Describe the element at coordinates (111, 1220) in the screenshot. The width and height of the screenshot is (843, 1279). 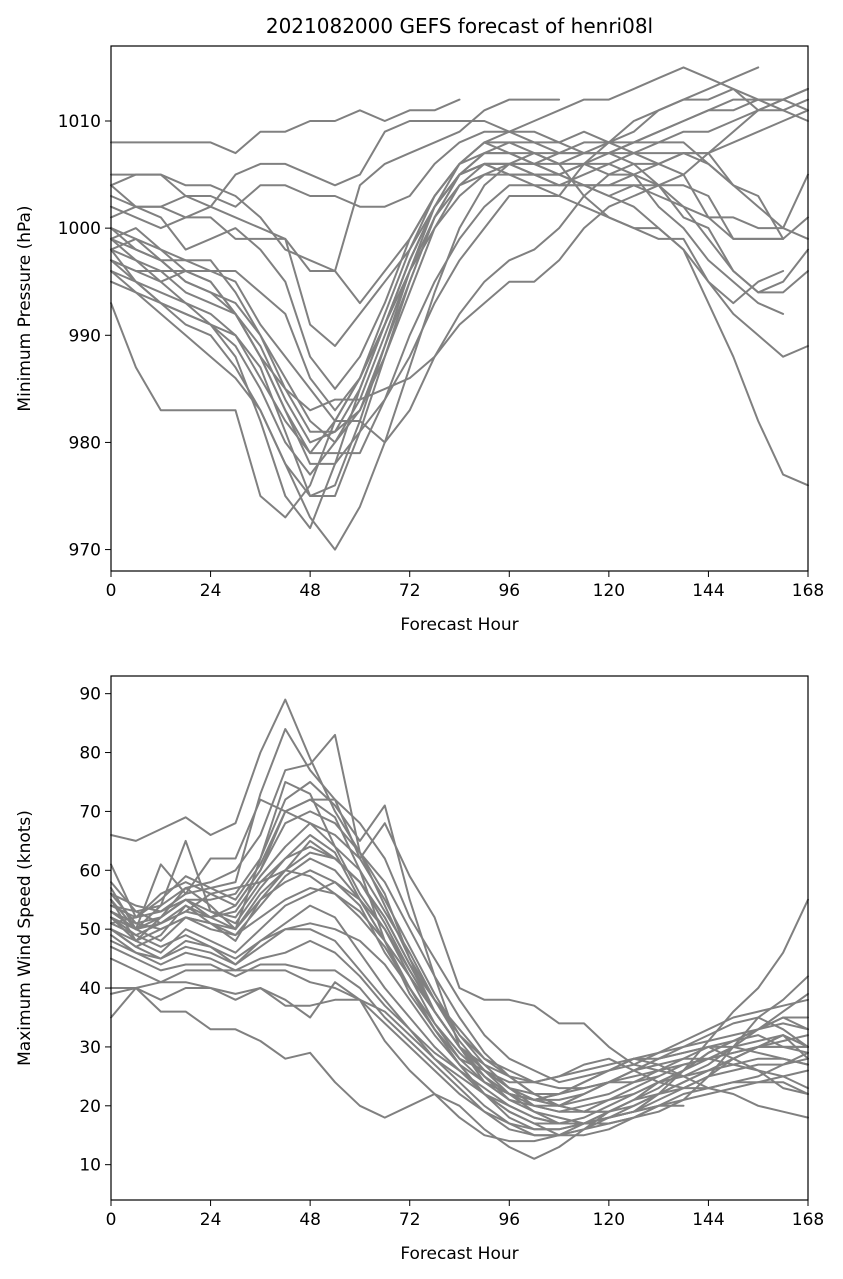
I see `wind-x-tick-label: 0` at that location.